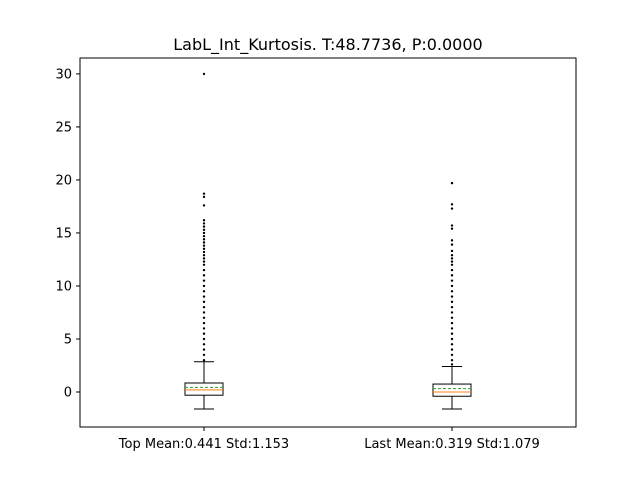 The width and height of the screenshot is (640, 480). What do you see at coordinates (63, 180) in the screenshot?
I see `y-tick-label: 20` at bounding box center [63, 180].